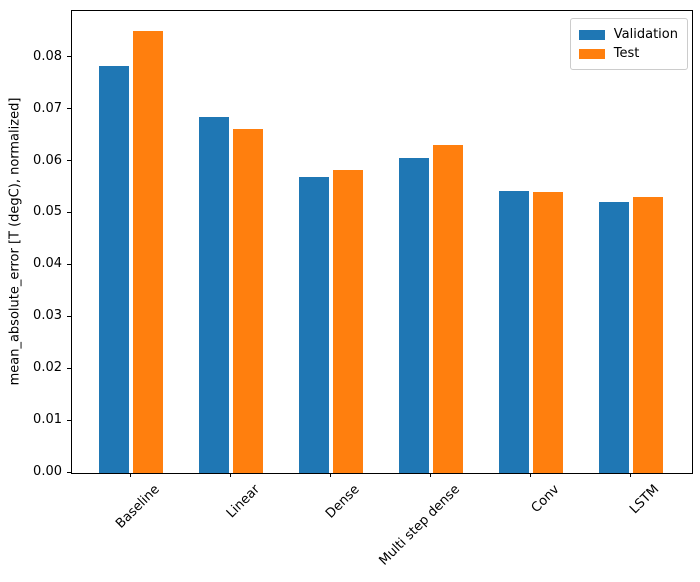  I want to click on bar-test-dense, so click(348, 321).